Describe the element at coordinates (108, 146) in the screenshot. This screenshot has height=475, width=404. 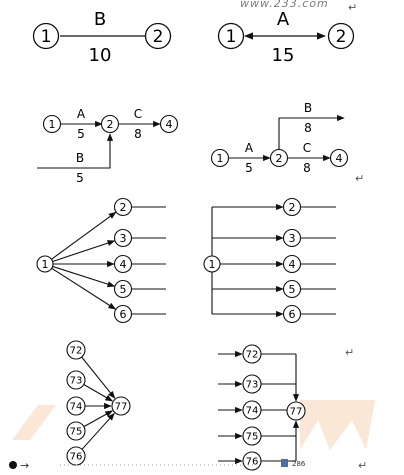
I see `diagram-merge-activity-b: 1 2 4 A 5 C 8 B 5` at that location.